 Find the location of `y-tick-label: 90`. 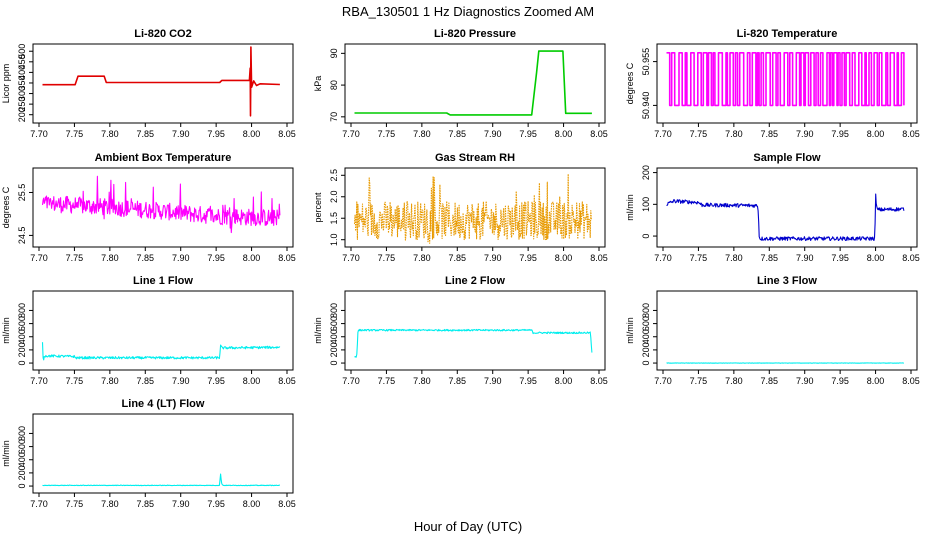

y-tick-label: 90 is located at coordinates (334, 53).